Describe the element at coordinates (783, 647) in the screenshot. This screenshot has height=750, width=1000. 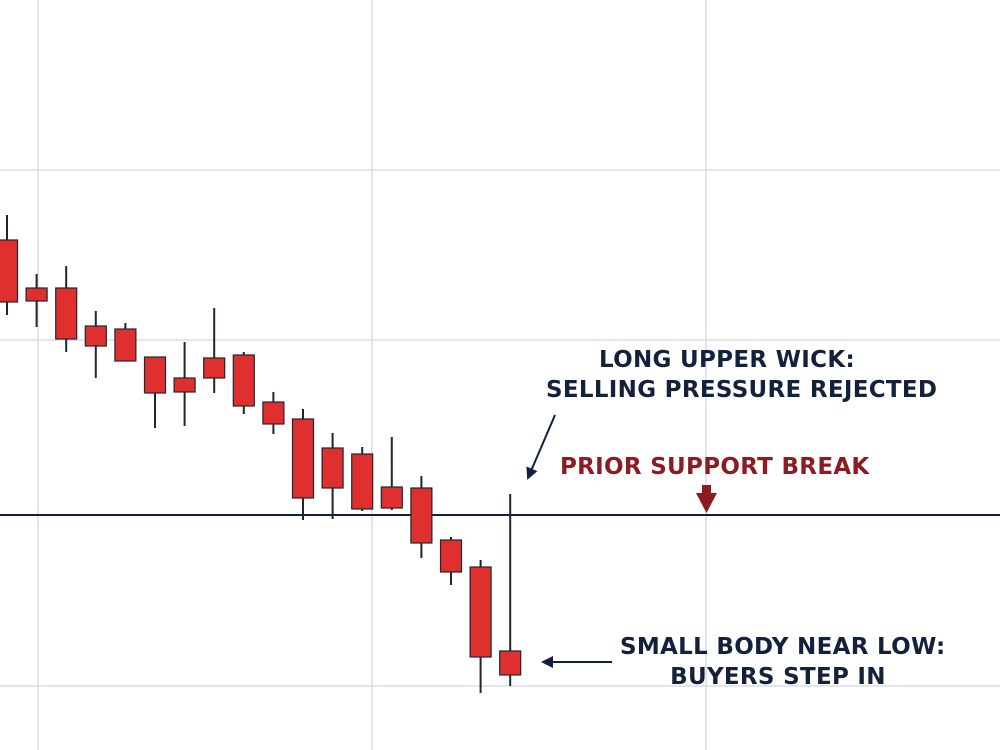
I see `annotation-line: SMALL BODY NEAR LOW:` at that location.